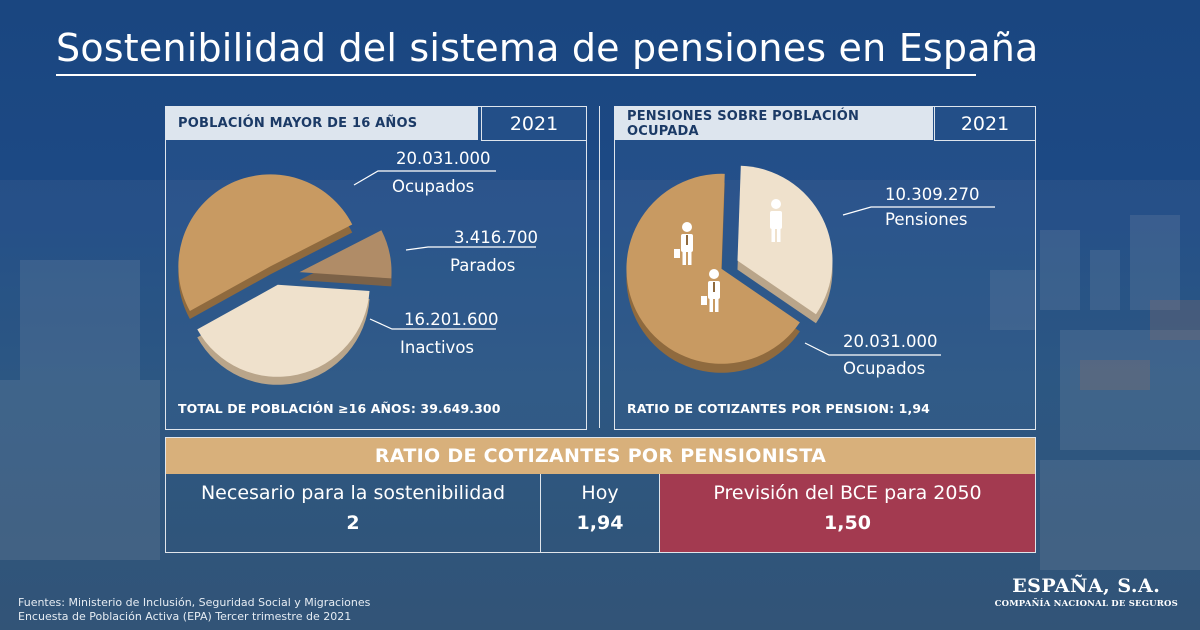  I want to click on ocupados-right-leader, so click(872, 349).